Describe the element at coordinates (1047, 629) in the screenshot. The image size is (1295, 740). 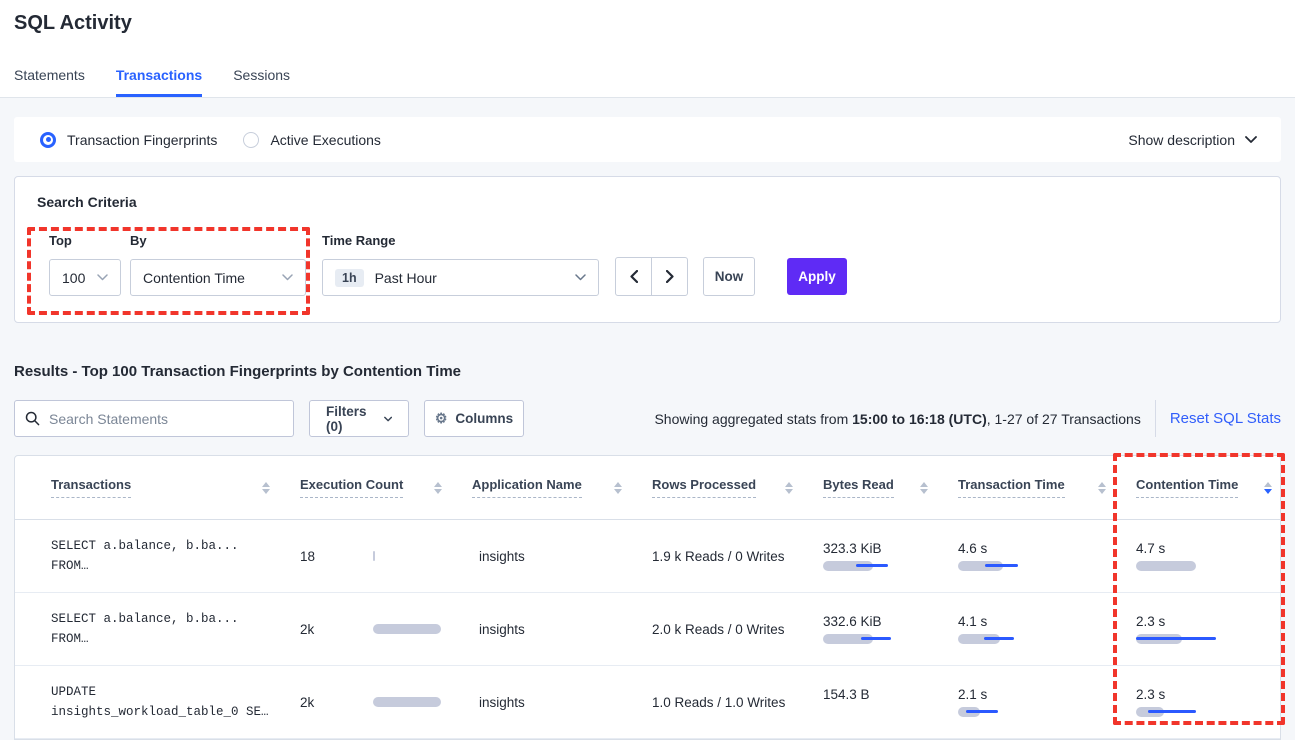
I see `transaction-time-cell: 4.1 s` at that location.